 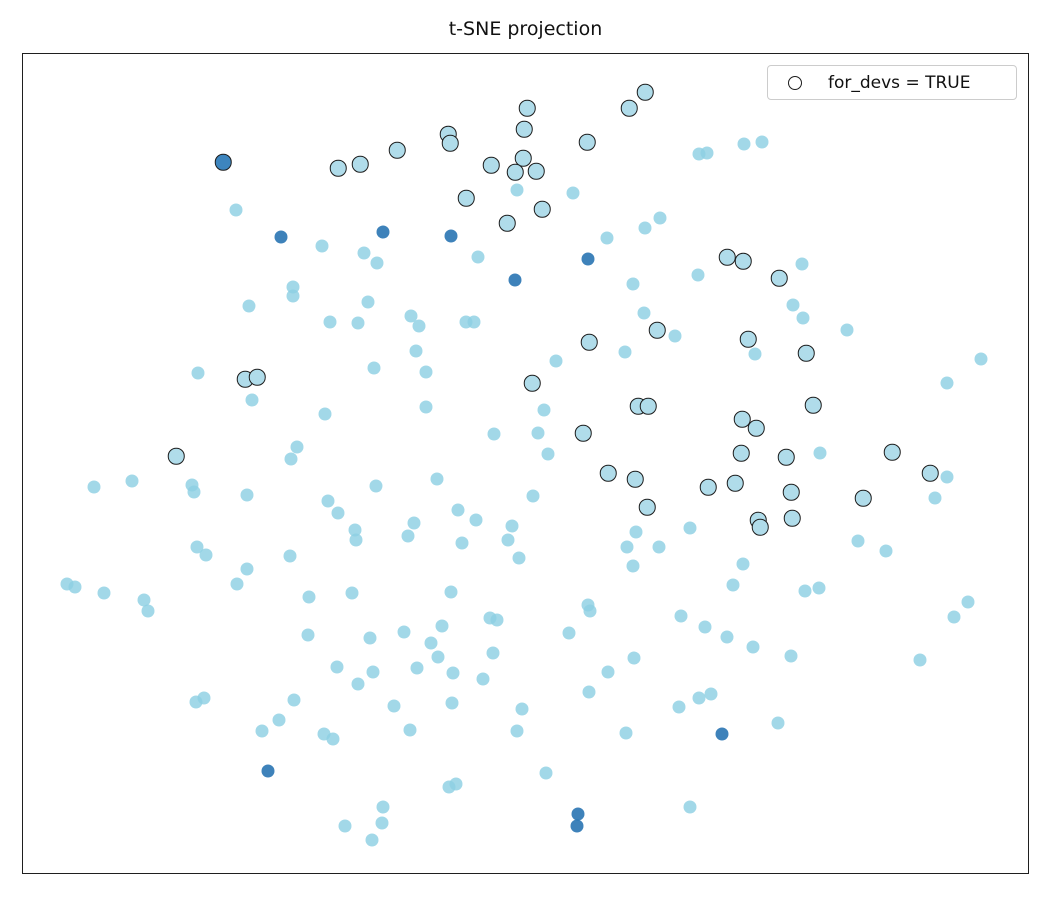 What do you see at coordinates (892, 82) in the screenshot?
I see `legend: for_devs = TRUE` at bounding box center [892, 82].